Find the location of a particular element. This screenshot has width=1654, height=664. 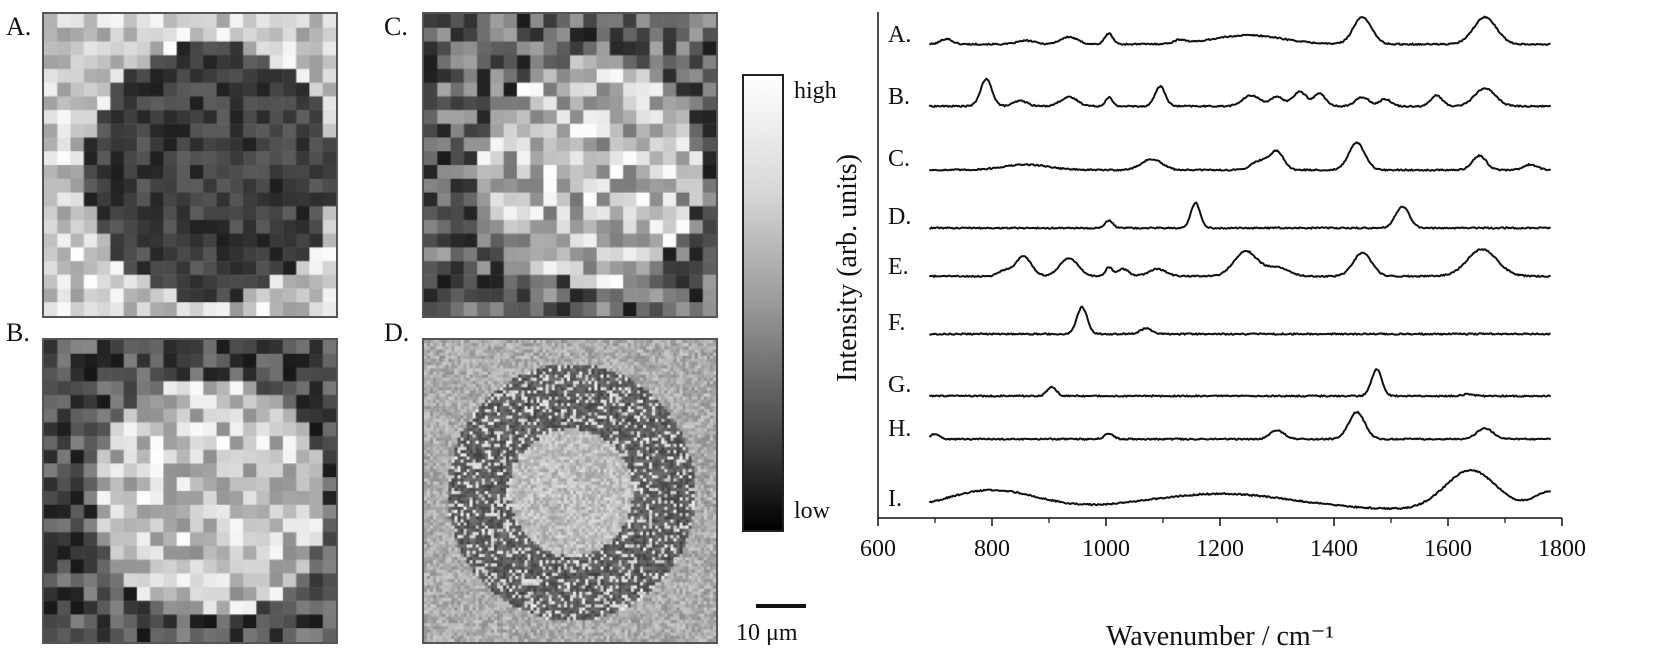

colorbar-low-label: low is located at coordinates (812, 511).